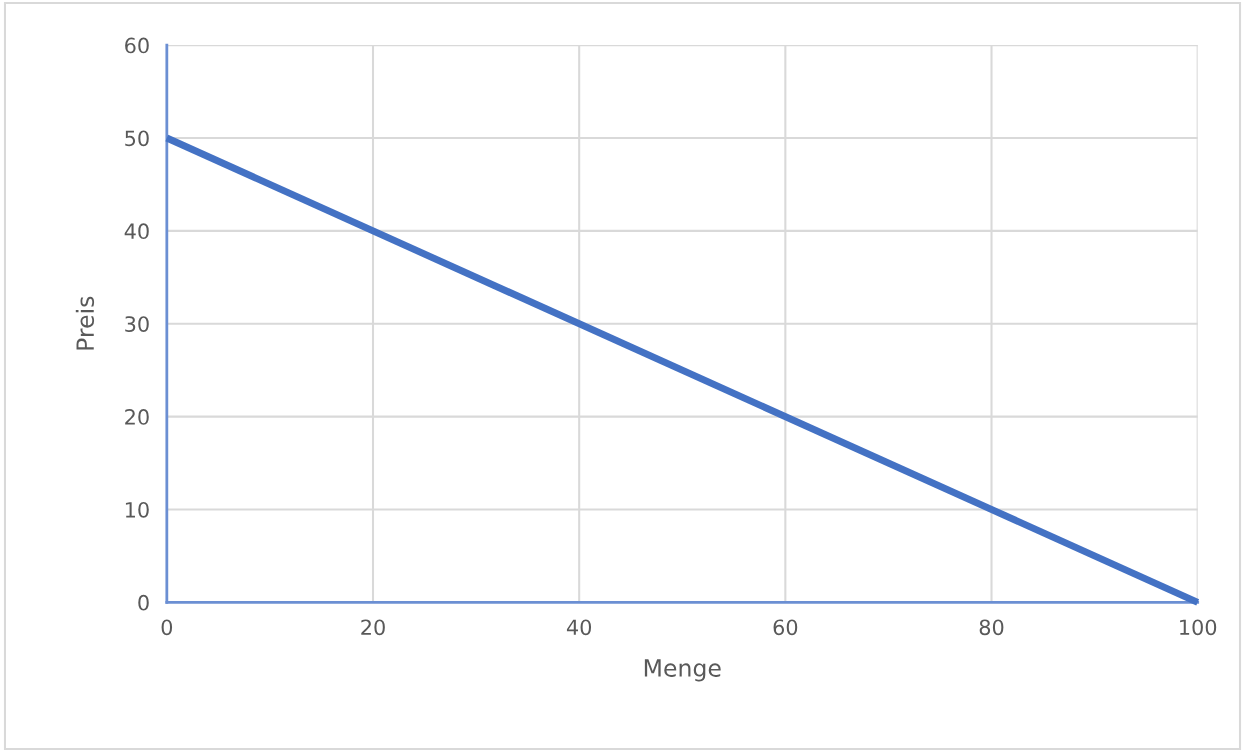 The height and width of the screenshot is (752, 1245). What do you see at coordinates (137, 324) in the screenshot?
I see `y-tick-label: 30` at bounding box center [137, 324].